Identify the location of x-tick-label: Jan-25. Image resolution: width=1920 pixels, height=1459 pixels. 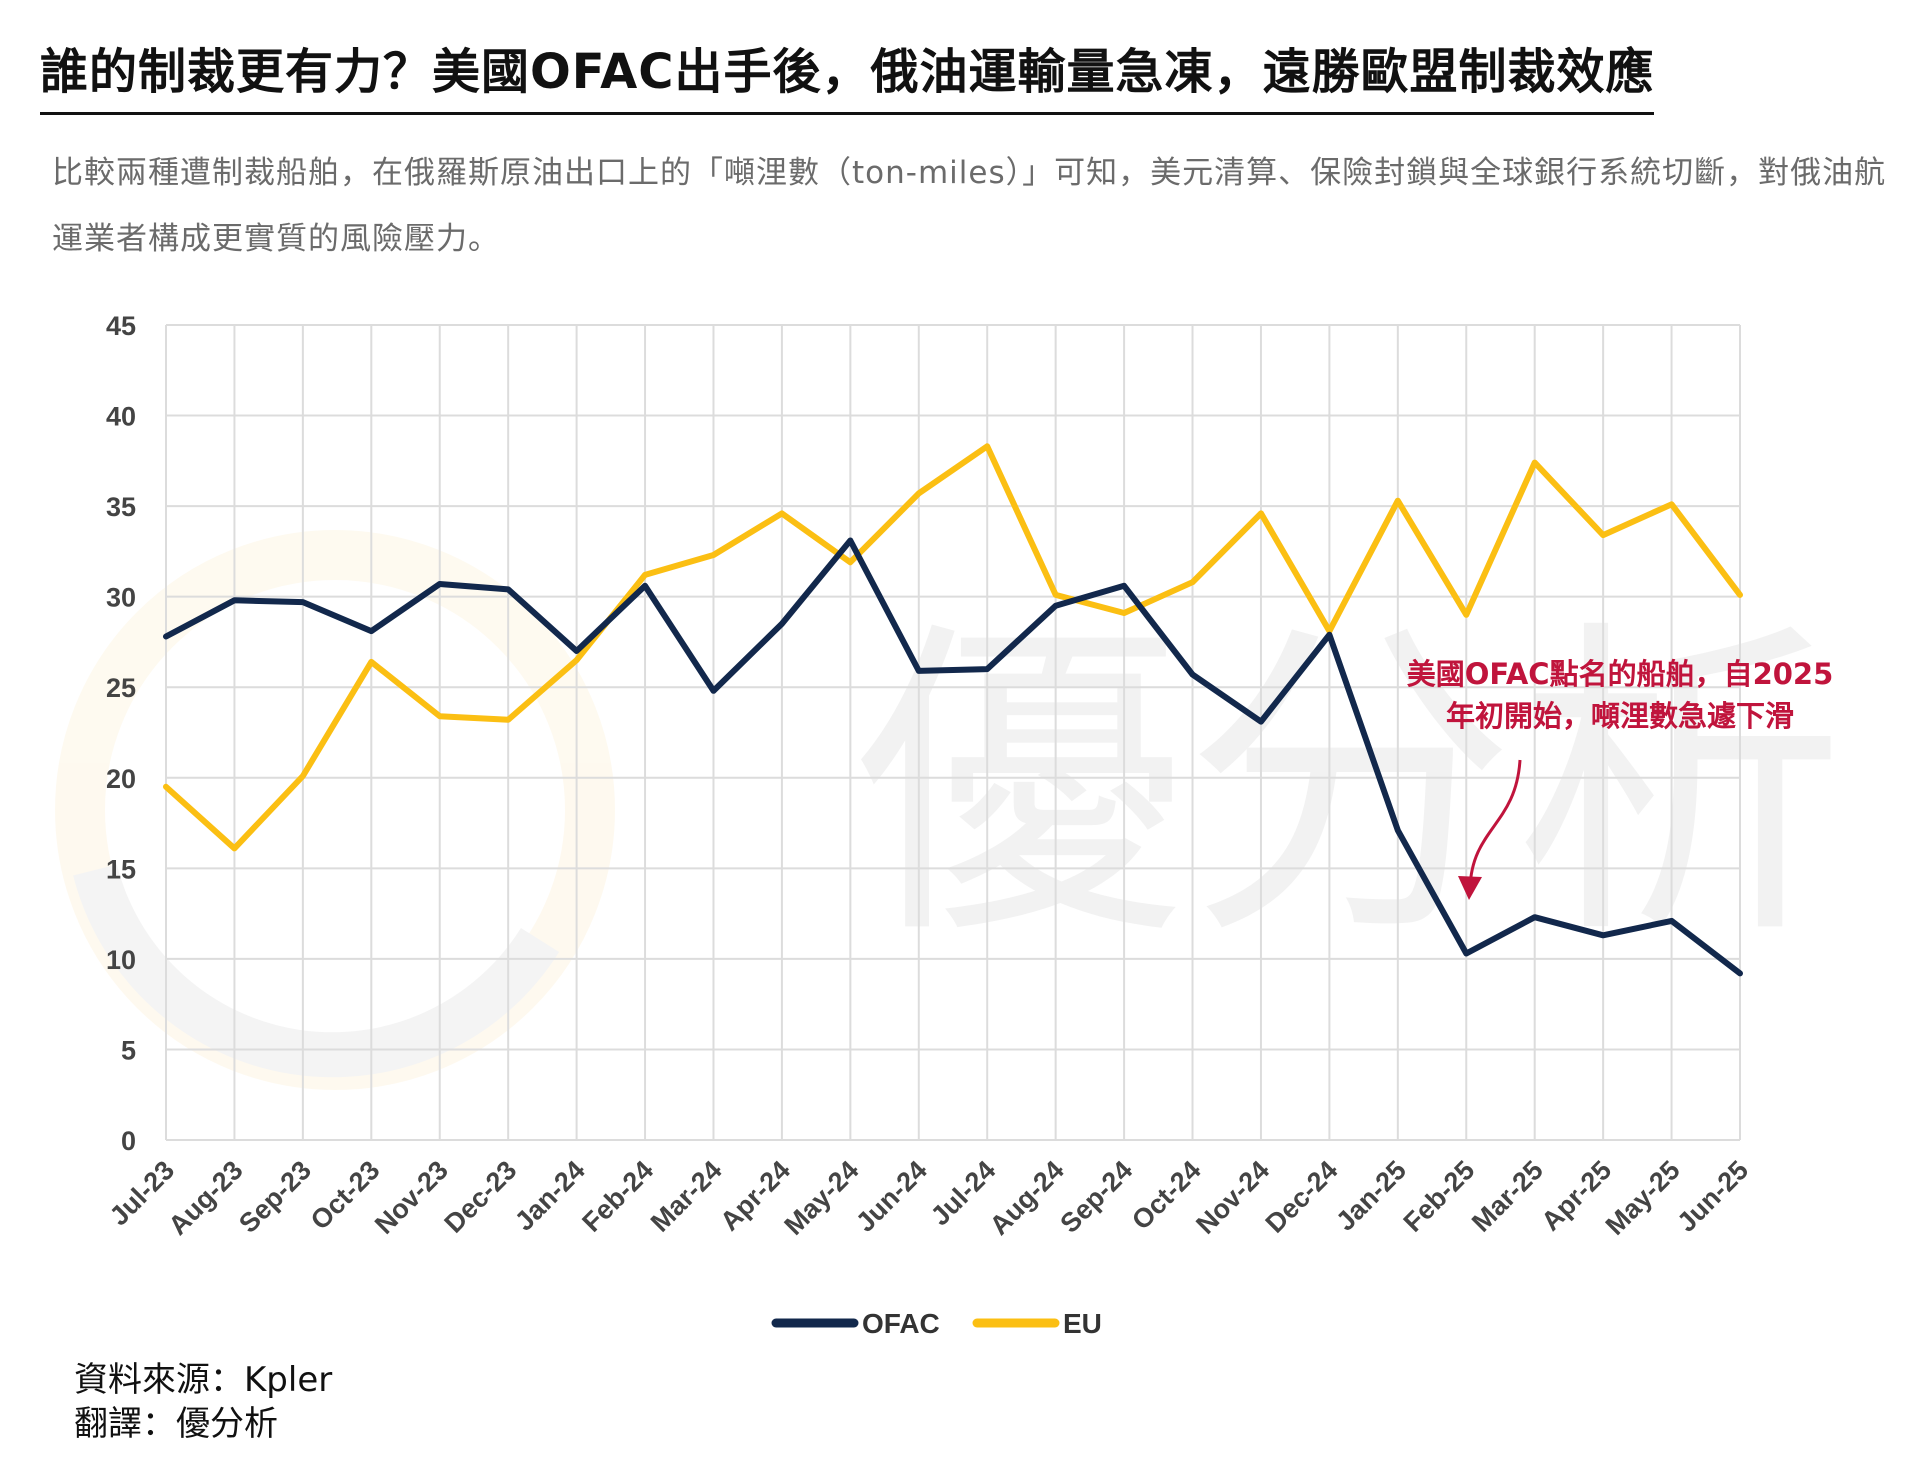
(1371, 1196).